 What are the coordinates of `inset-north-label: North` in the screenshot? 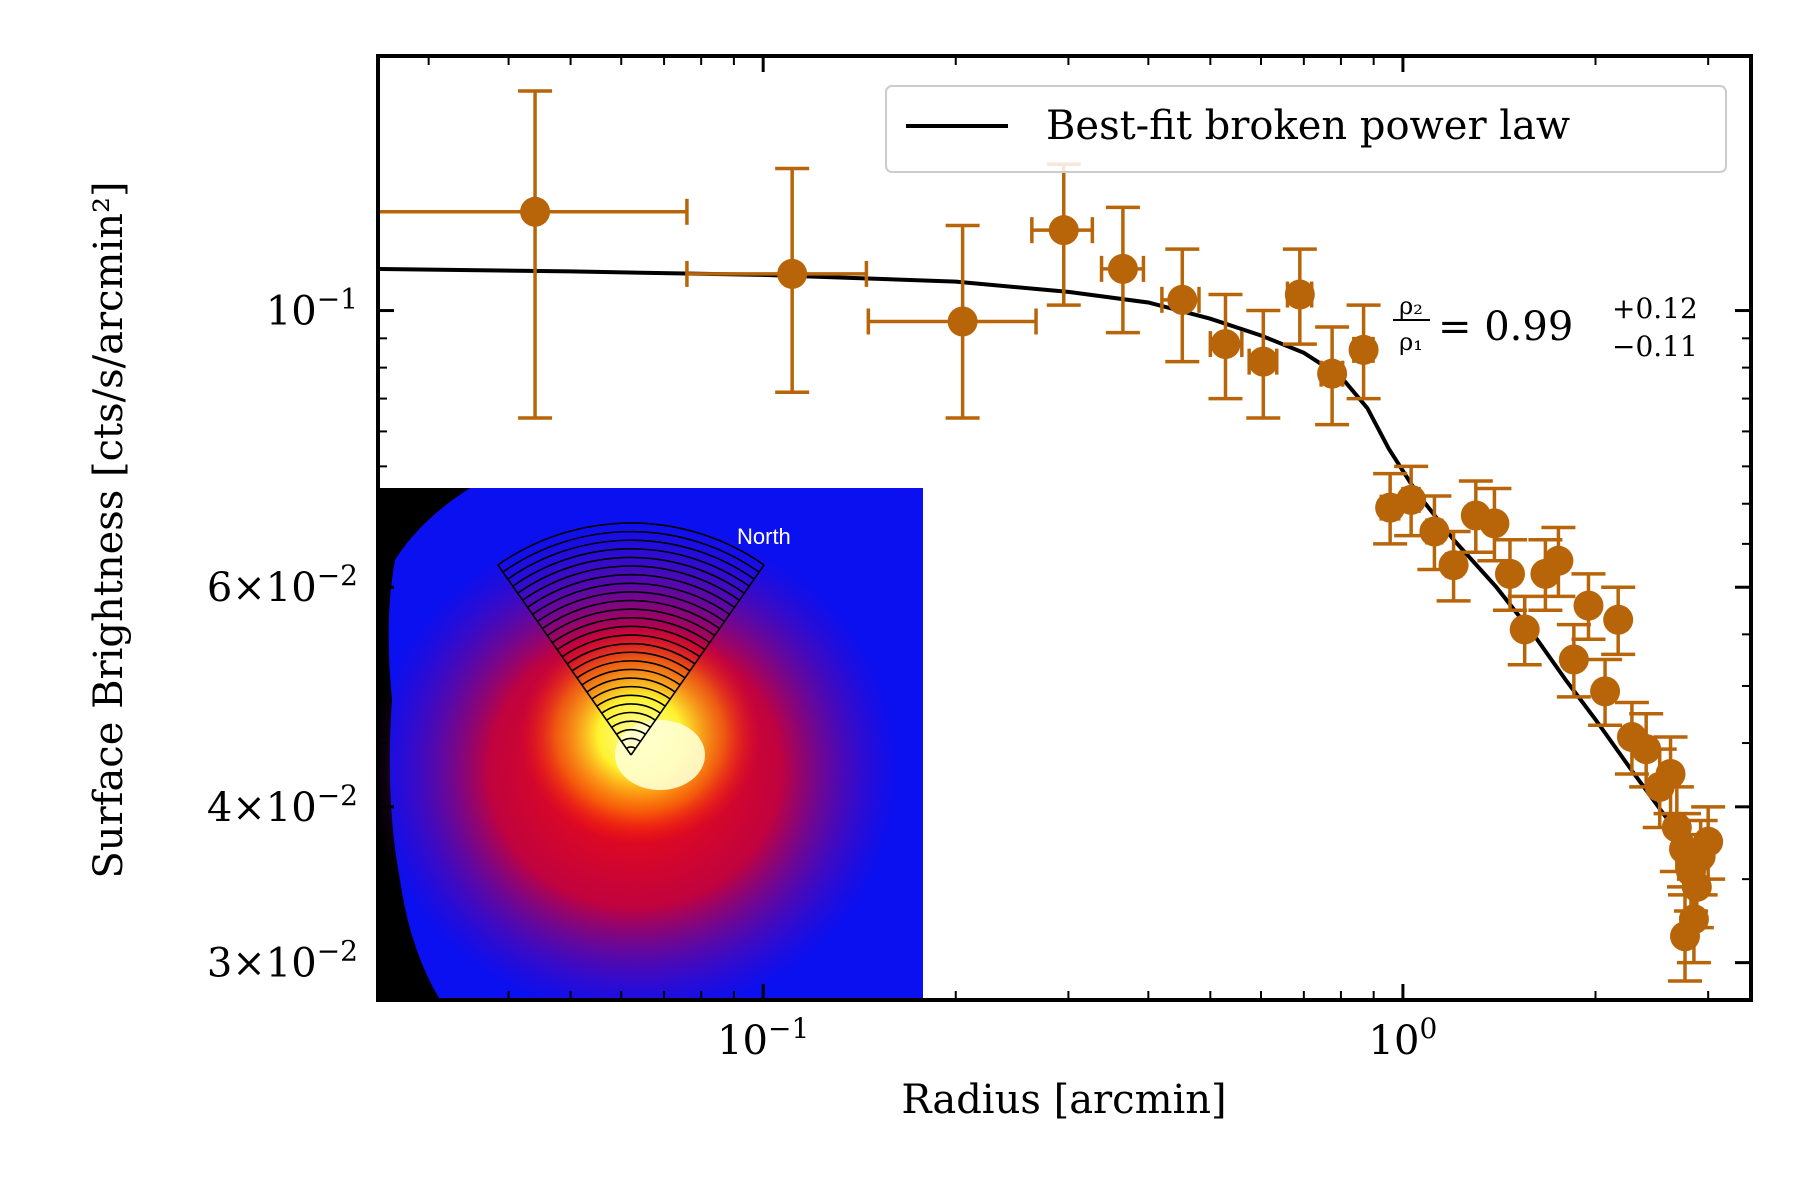 It's located at (764, 536).